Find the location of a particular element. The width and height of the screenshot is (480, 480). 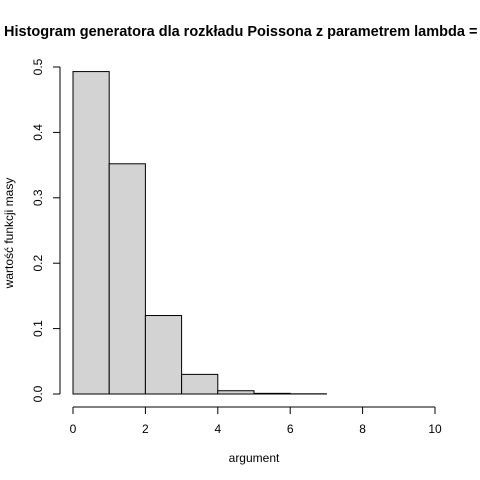

y-tick-label: 0.1 is located at coordinates (38, 328).